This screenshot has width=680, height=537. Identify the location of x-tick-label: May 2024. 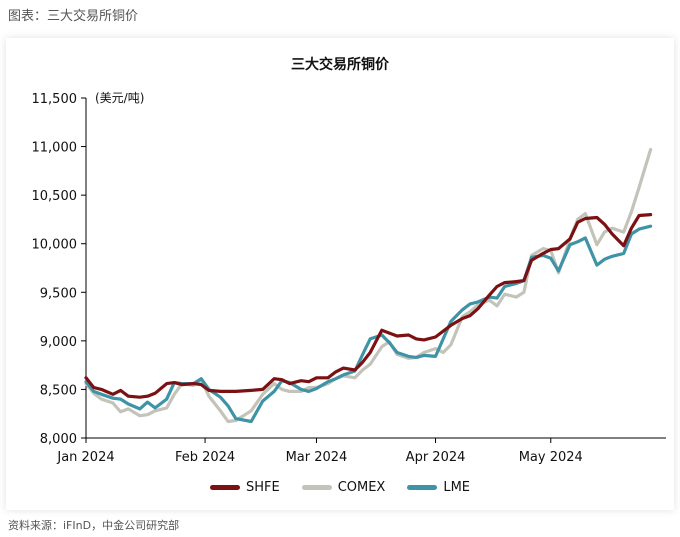
(551, 457).